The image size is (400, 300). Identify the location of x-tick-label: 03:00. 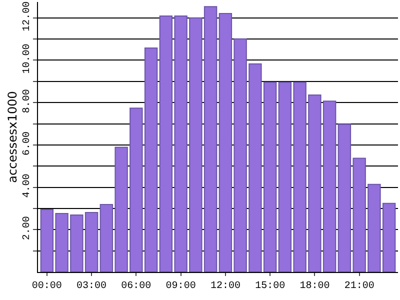
(91, 286).